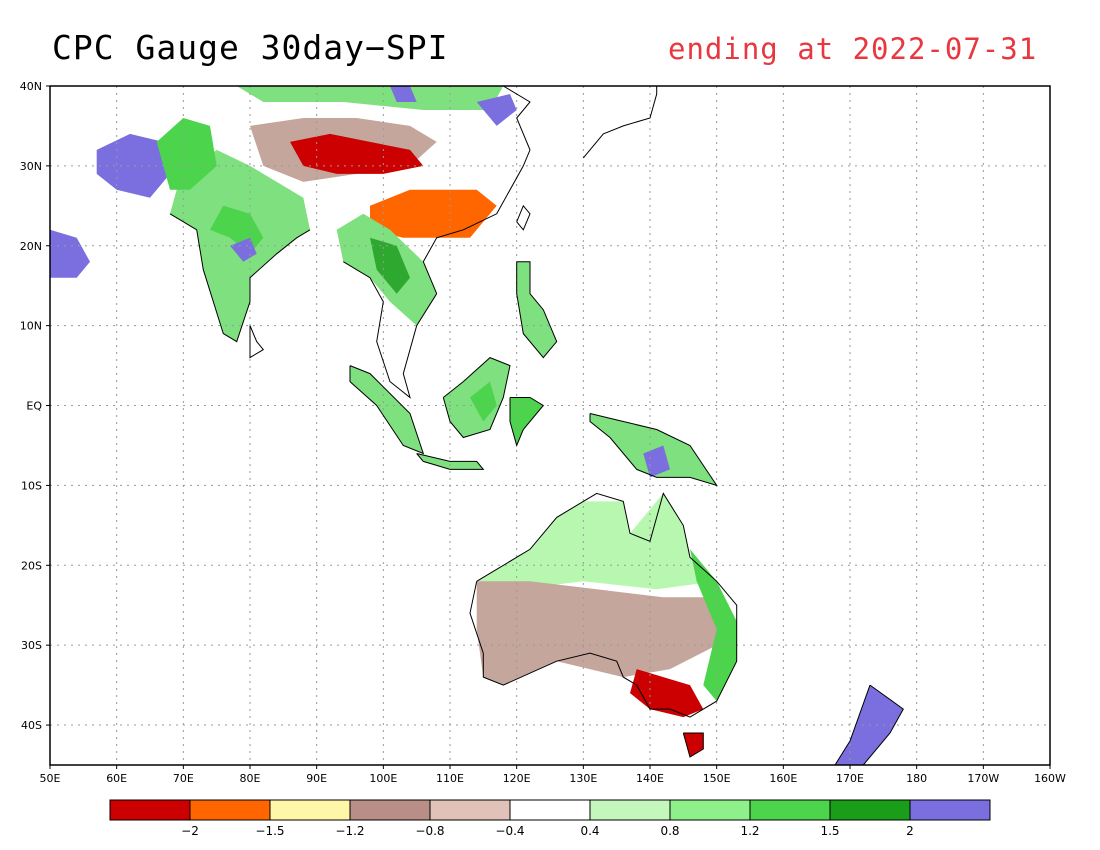 The height and width of the screenshot is (850, 1100). I want to click on lon-tick-label: 90E, so click(316, 778).